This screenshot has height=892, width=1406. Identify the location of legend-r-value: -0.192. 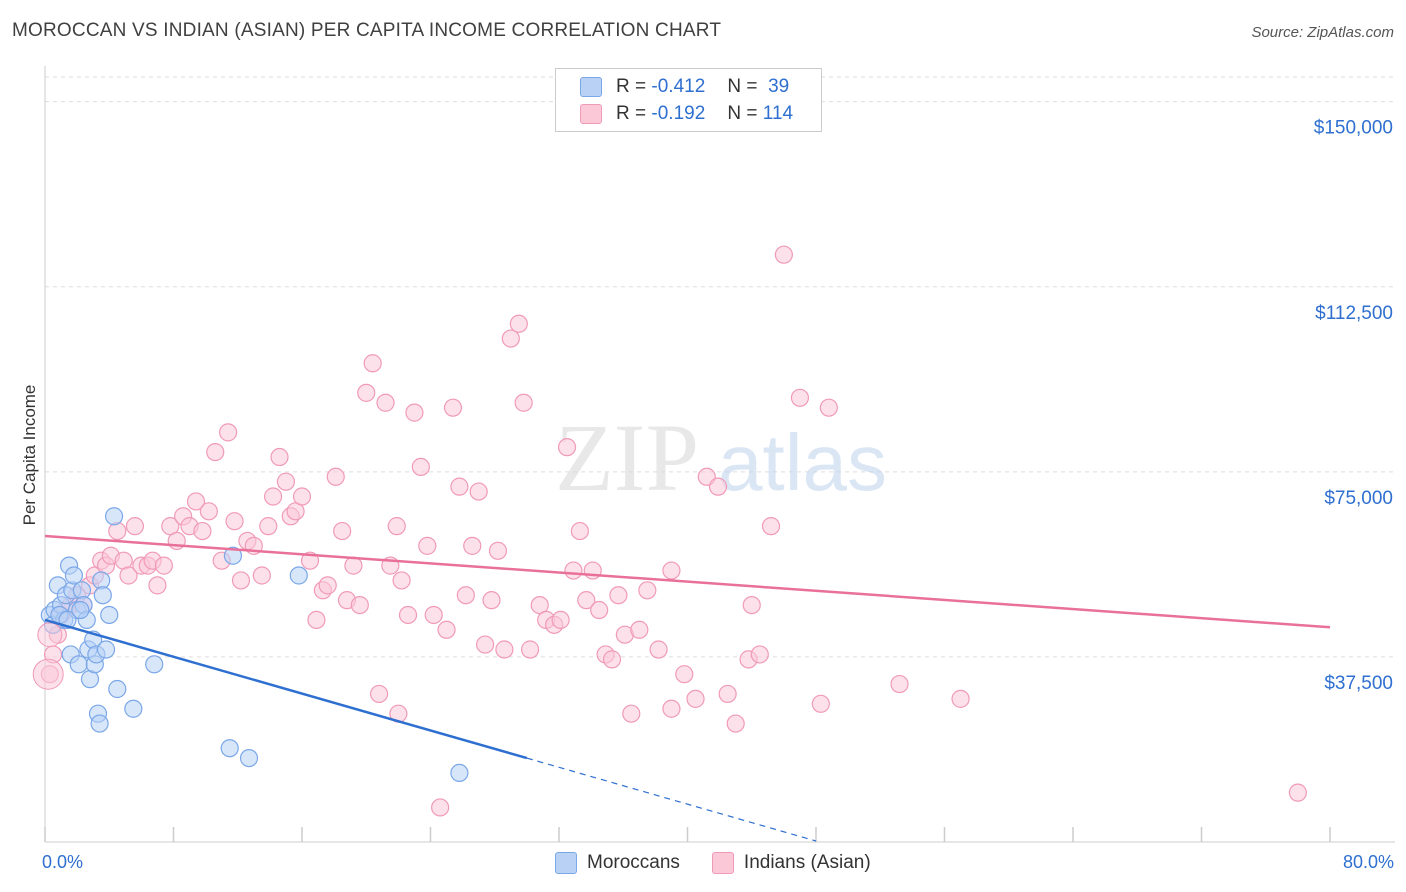
(678, 113).